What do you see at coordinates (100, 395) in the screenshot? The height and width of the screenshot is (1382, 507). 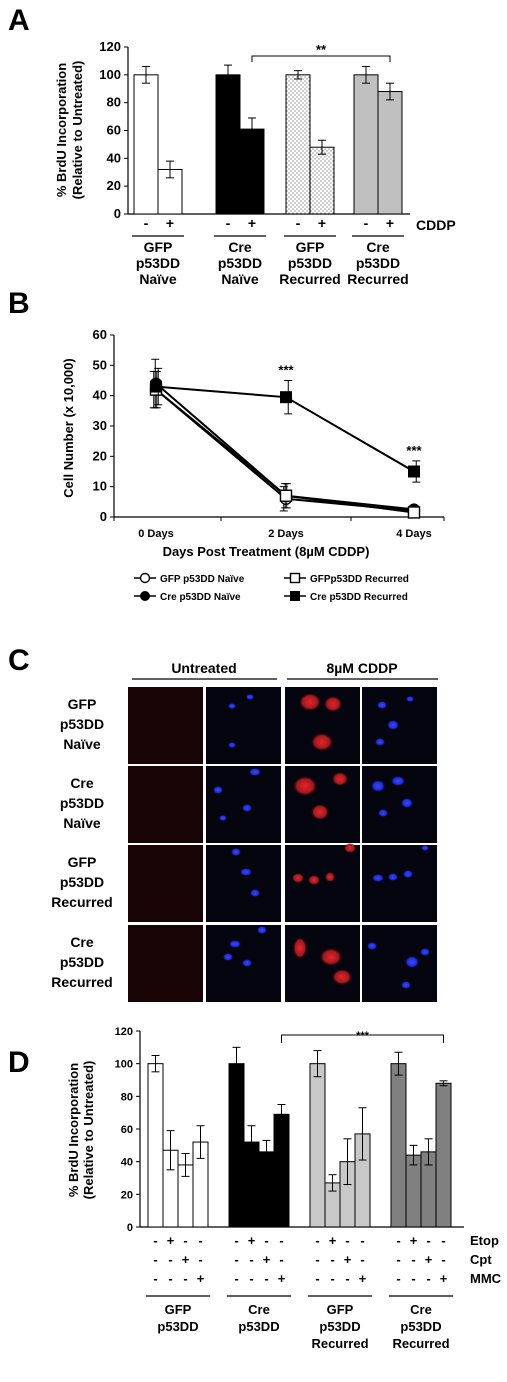 I see `panel-b-y-tick-label: 40` at bounding box center [100, 395].